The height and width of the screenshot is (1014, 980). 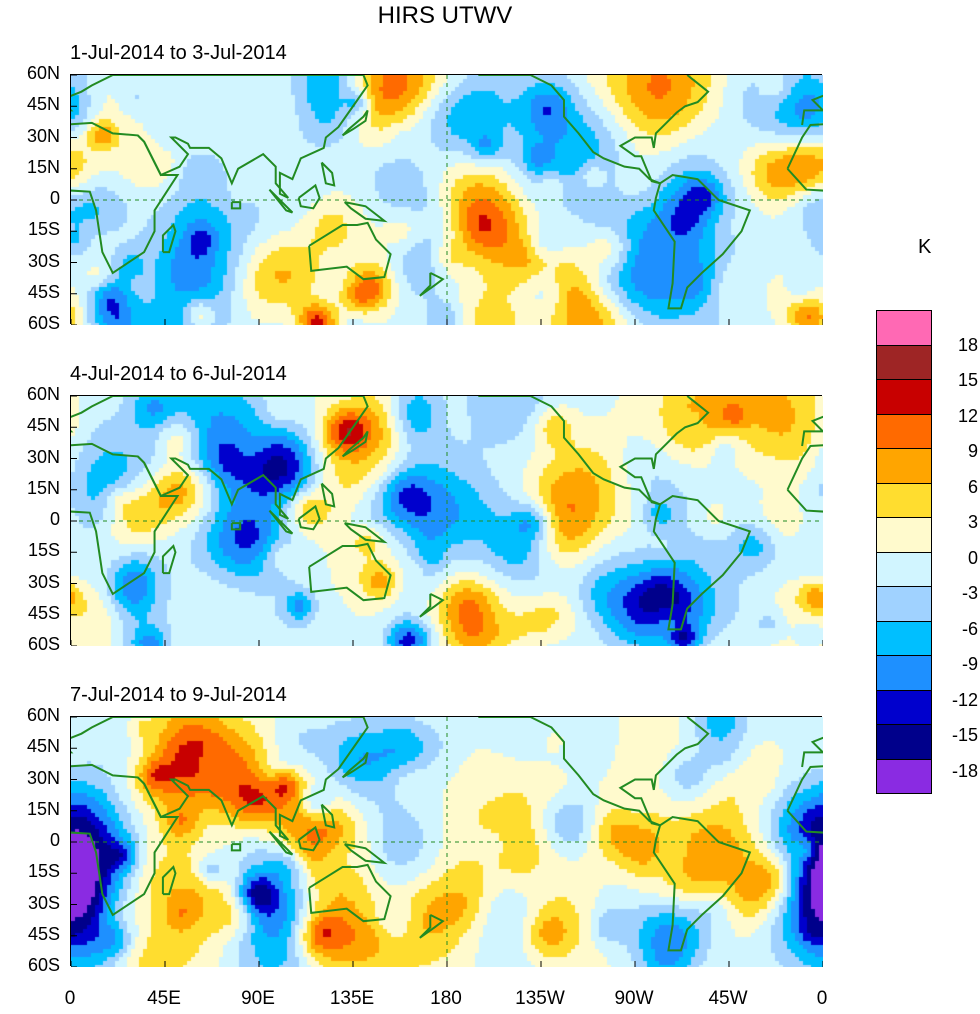 I want to click on panel-3-title: 7-Jul-2014 to 9-Jul-2014, so click(x=178, y=695).